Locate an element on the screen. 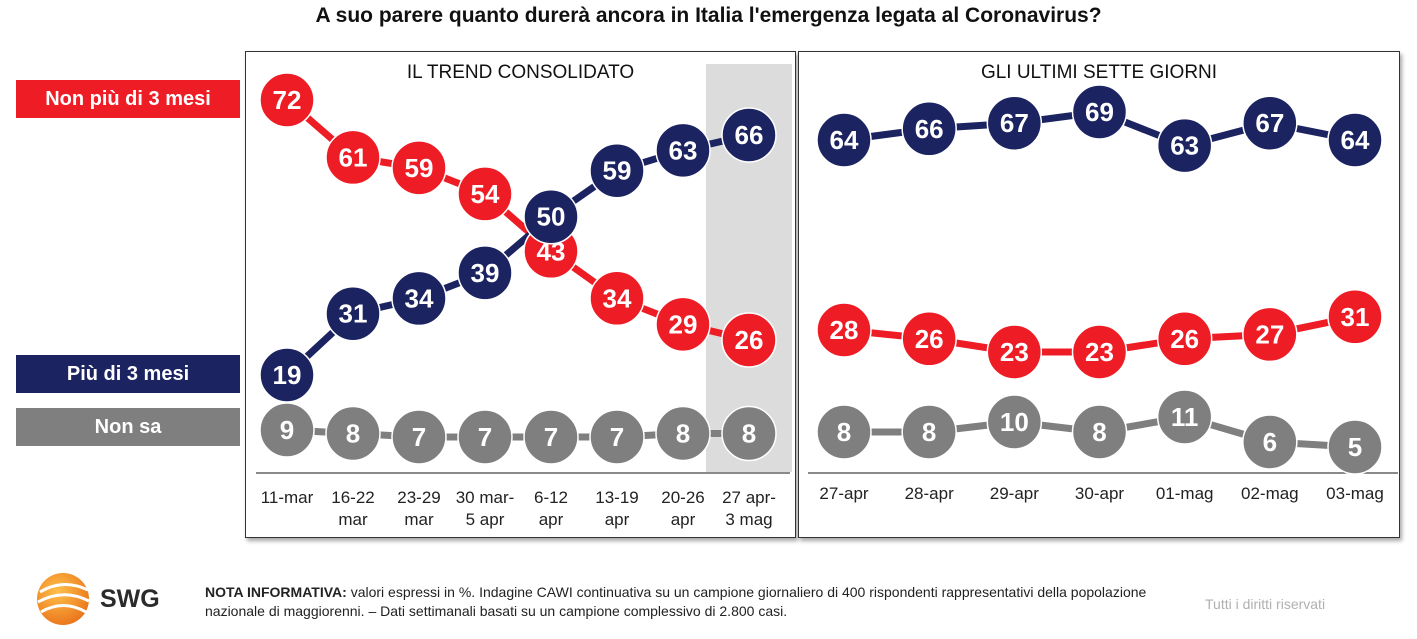  x-tick-label: 30 mar- is located at coordinates (485, 497).